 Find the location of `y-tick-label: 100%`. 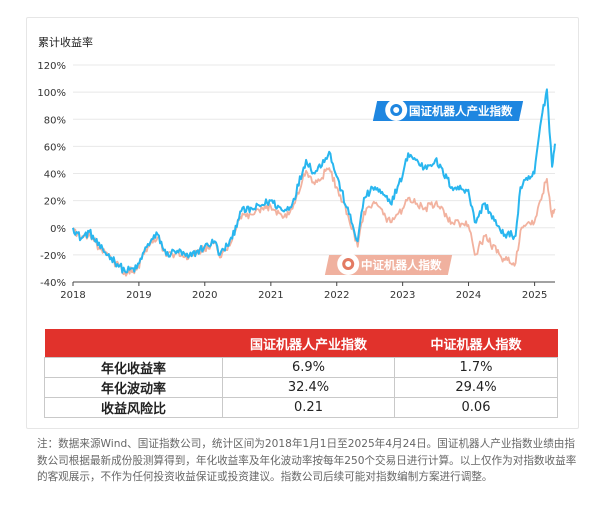

y-tick-label: 100% is located at coordinates (51, 93).